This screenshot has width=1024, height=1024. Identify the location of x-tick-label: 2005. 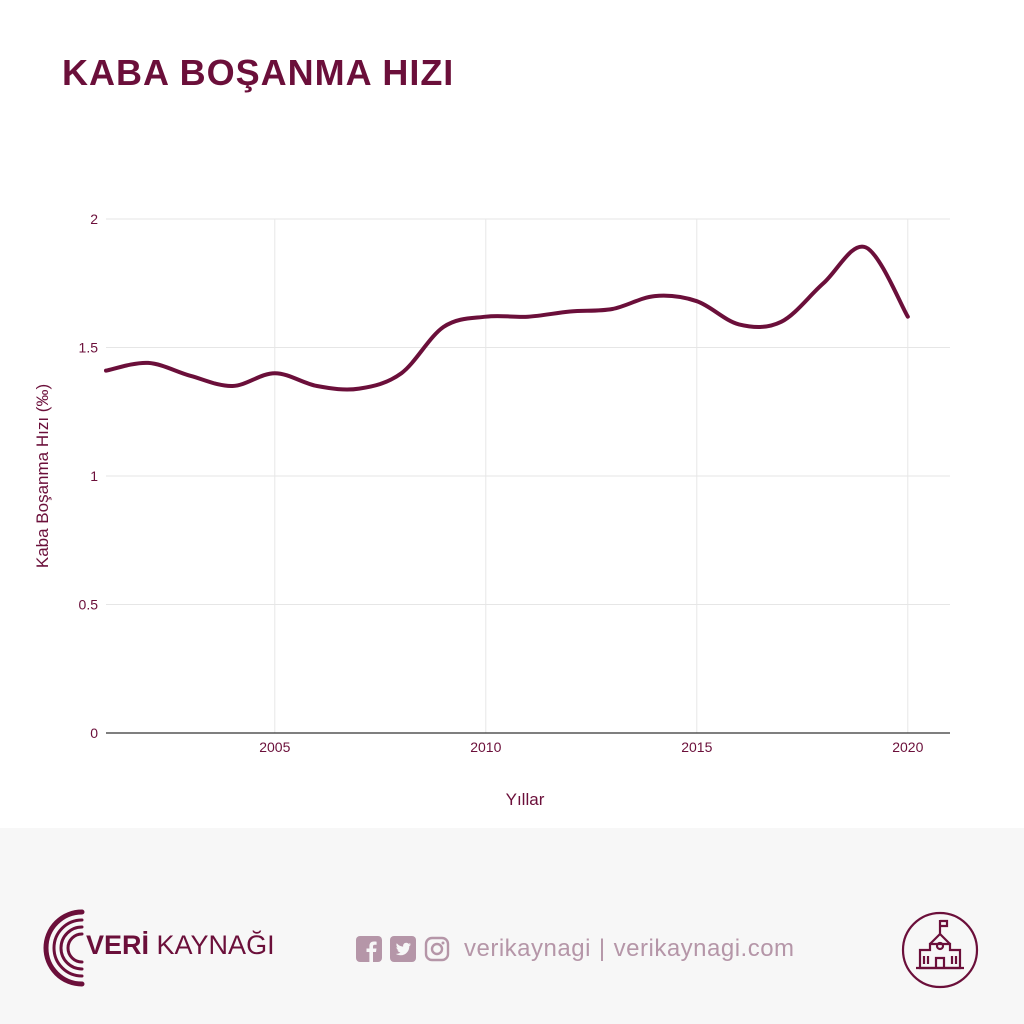
(274, 747).